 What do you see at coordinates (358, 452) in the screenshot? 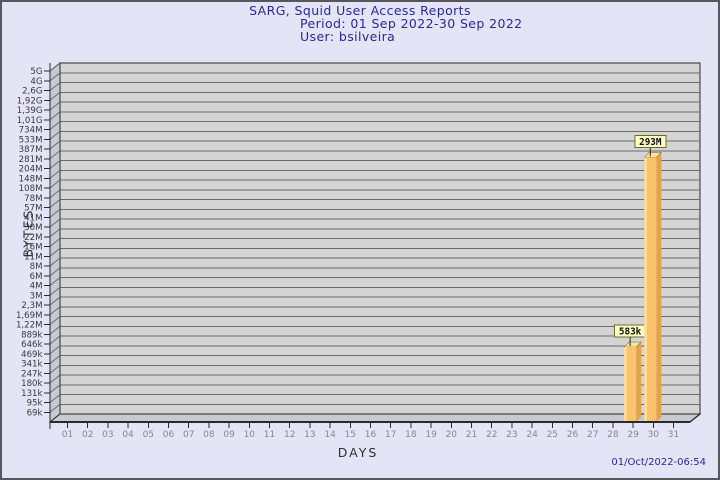
I see `x-axis-title: DAYS` at bounding box center [358, 452].